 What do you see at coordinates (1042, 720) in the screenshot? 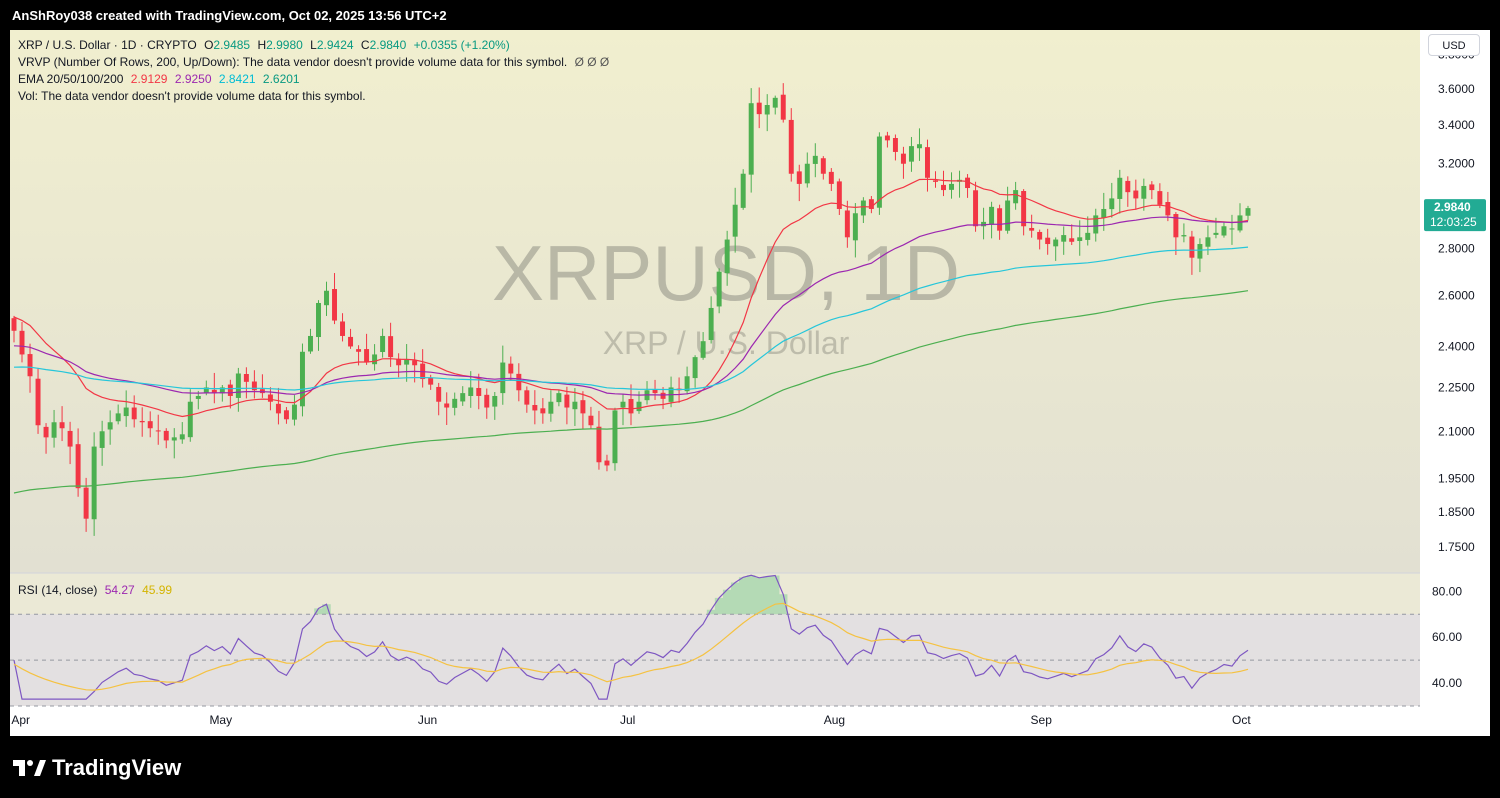
I see `time-tick-label: Sep` at bounding box center [1042, 720].